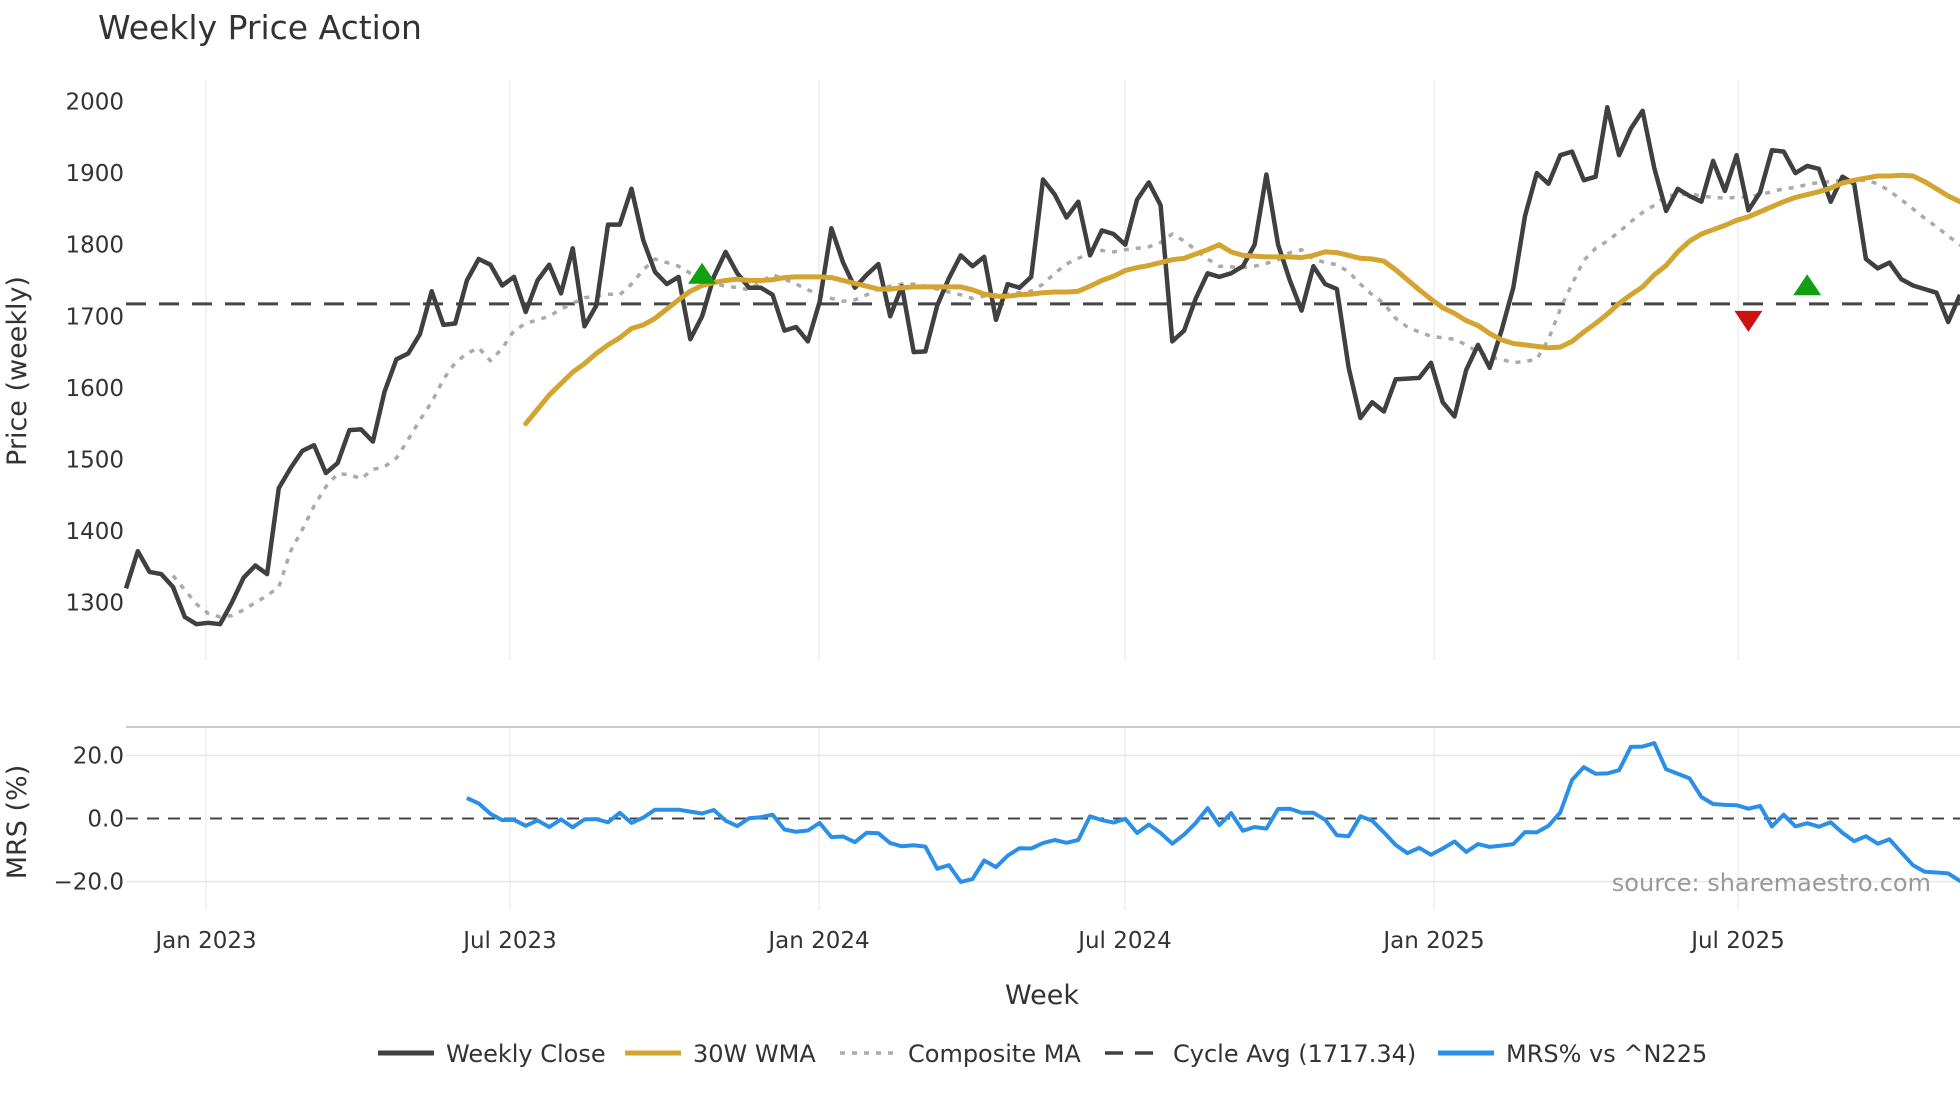  I want to click on x-tick-2: Jan 2024, so click(817, 941).